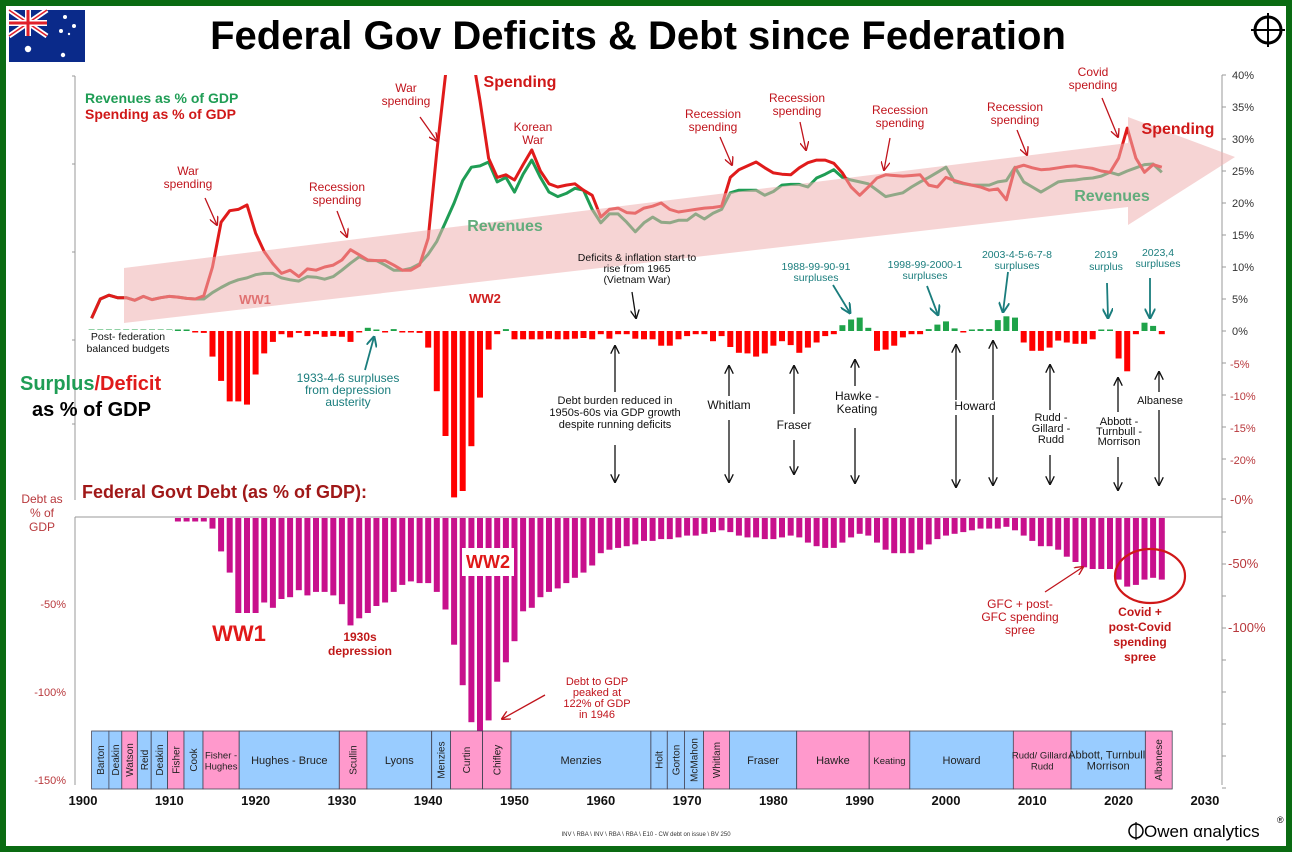 This screenshot has height=852, width=1292. I want to click on y-tick-label: 15%, so click(1243, 236).